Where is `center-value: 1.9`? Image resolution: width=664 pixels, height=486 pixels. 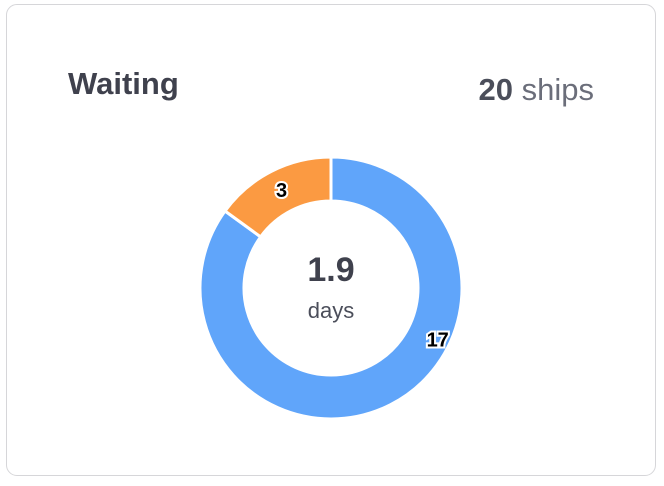 center-value: 1.9 is located at coordinates (331, 270).